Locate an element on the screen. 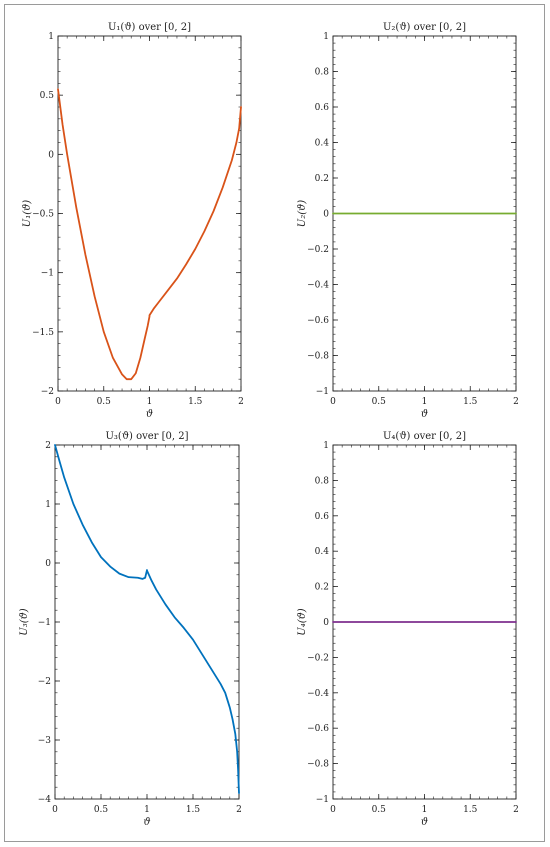 Image resolution: width=550 pixels, height=847 pixels. y-tick-label: −3 is located at coordinates (45, 741).